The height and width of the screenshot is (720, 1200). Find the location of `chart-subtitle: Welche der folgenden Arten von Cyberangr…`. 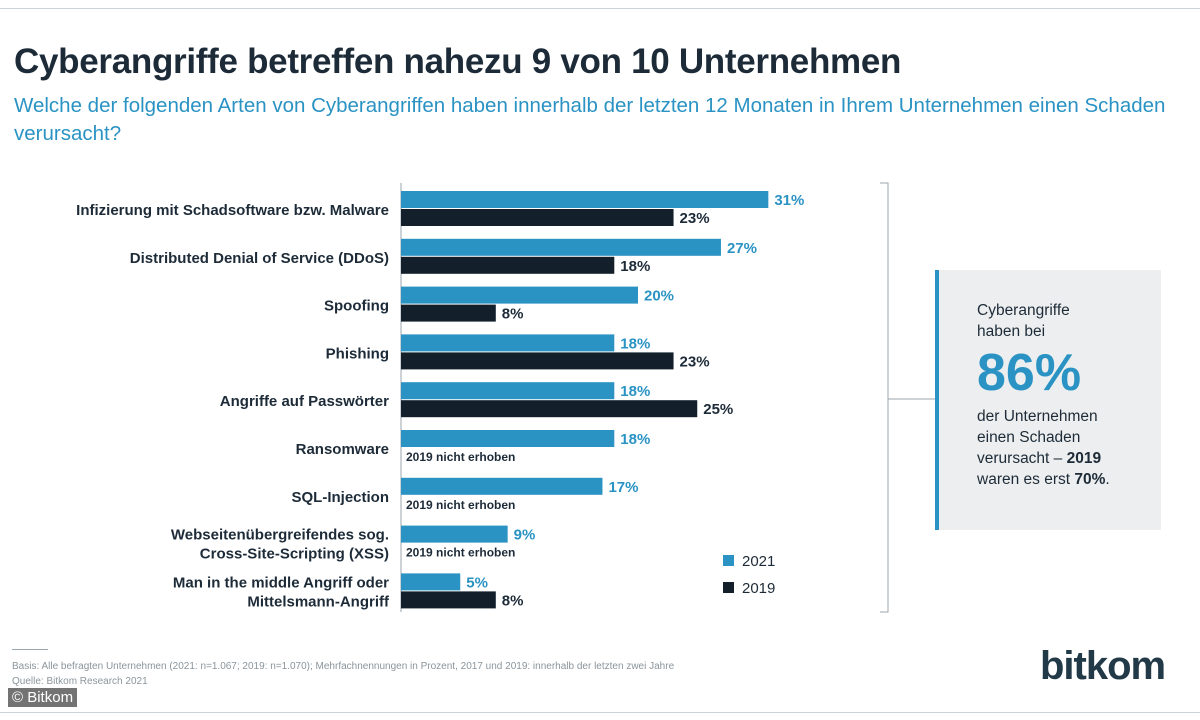

chart-subtitle: Welche der folgenden Arten von Cyberangr… is located at coordinates (590, 119).